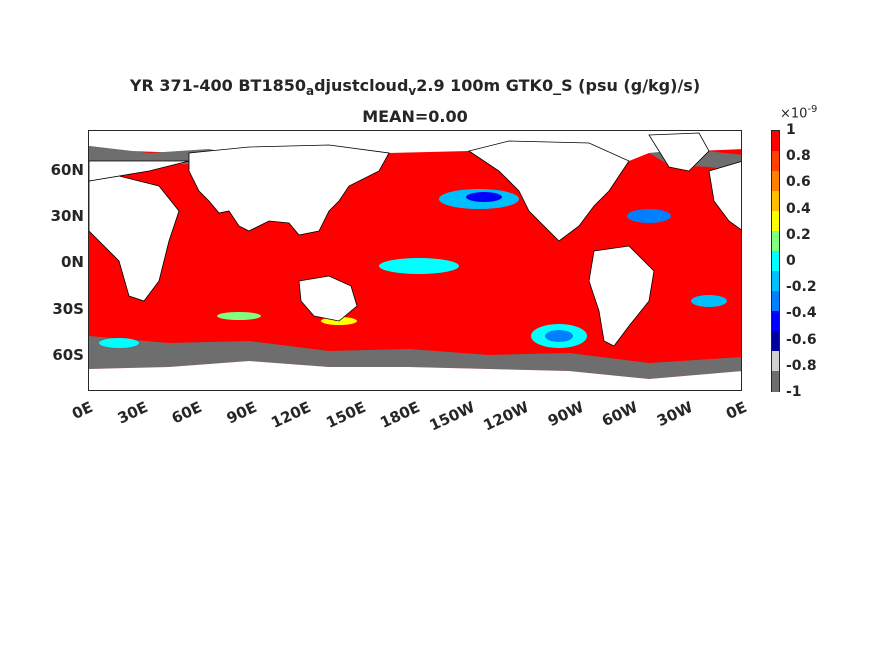 The height and width of the screenshot is (656, 875). What do you see at coordinates (801, 287) in the screenshot?
I see `colorbar-tick-label: -0.2` at bounding box center [801, 287].